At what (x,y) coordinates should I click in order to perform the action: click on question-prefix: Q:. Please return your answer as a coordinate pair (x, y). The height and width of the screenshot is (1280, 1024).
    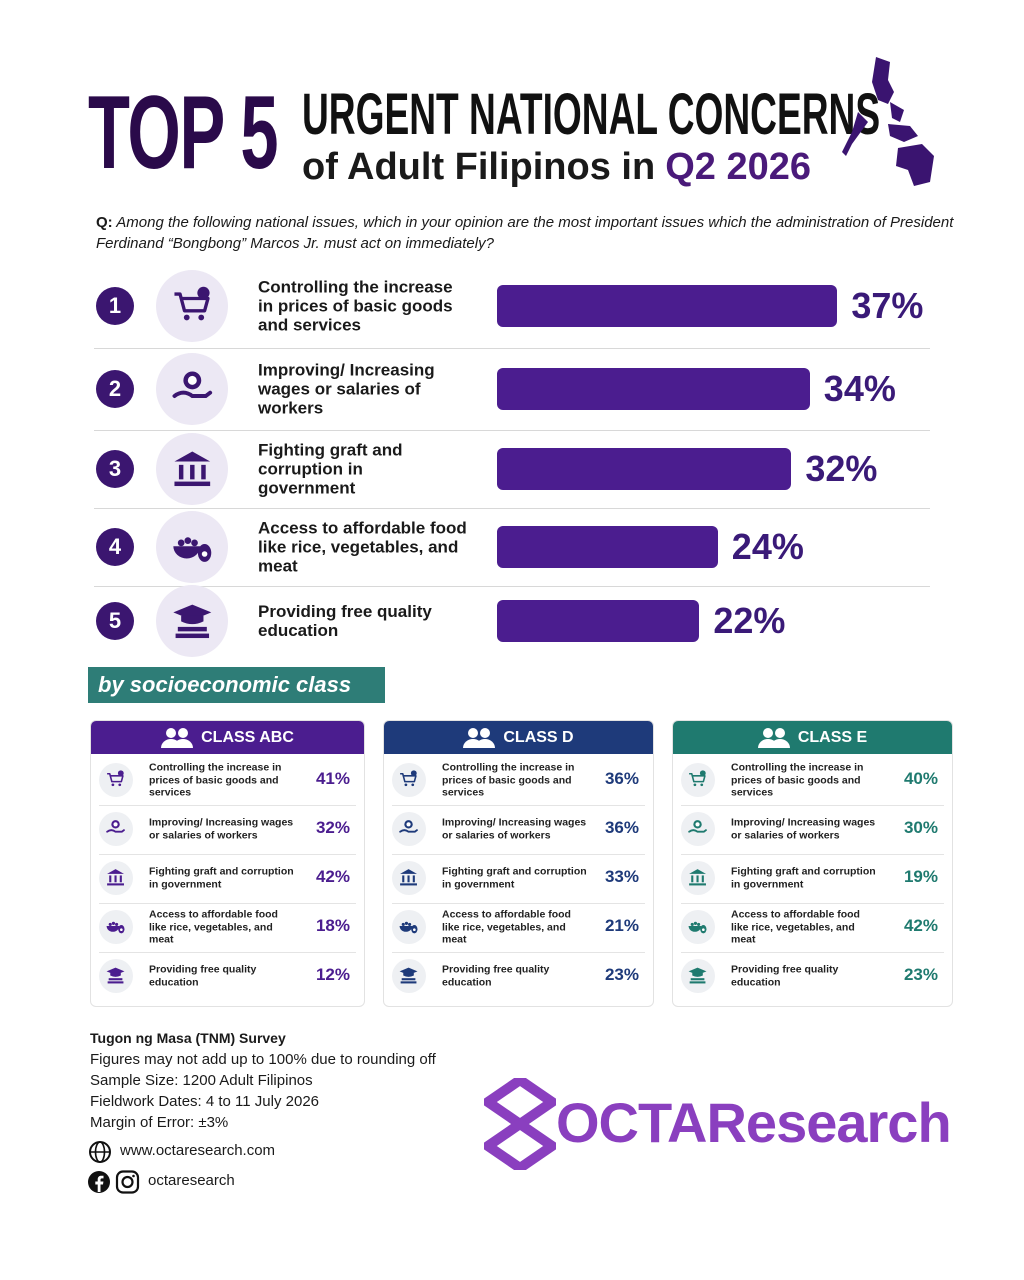
    Looking at the image, I should click on (104, 222).